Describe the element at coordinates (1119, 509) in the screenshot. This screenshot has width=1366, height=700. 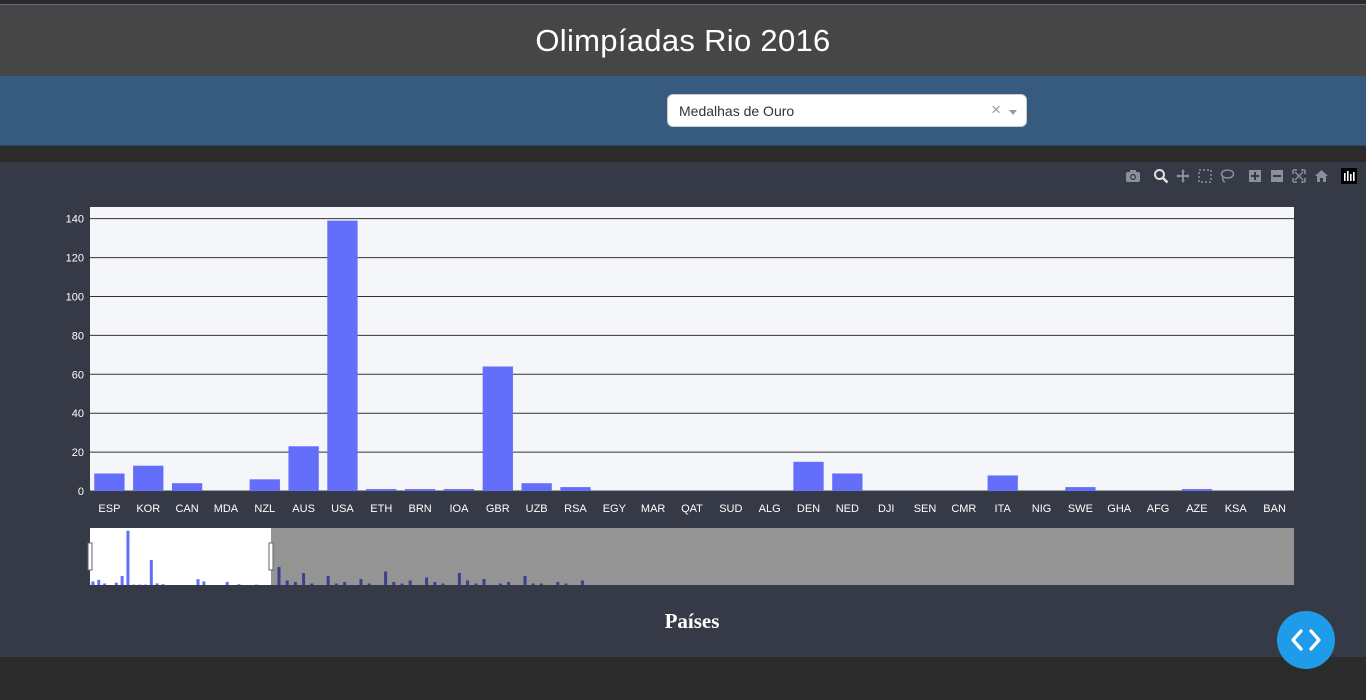
I see `x-tick-label: GHA` at that location.